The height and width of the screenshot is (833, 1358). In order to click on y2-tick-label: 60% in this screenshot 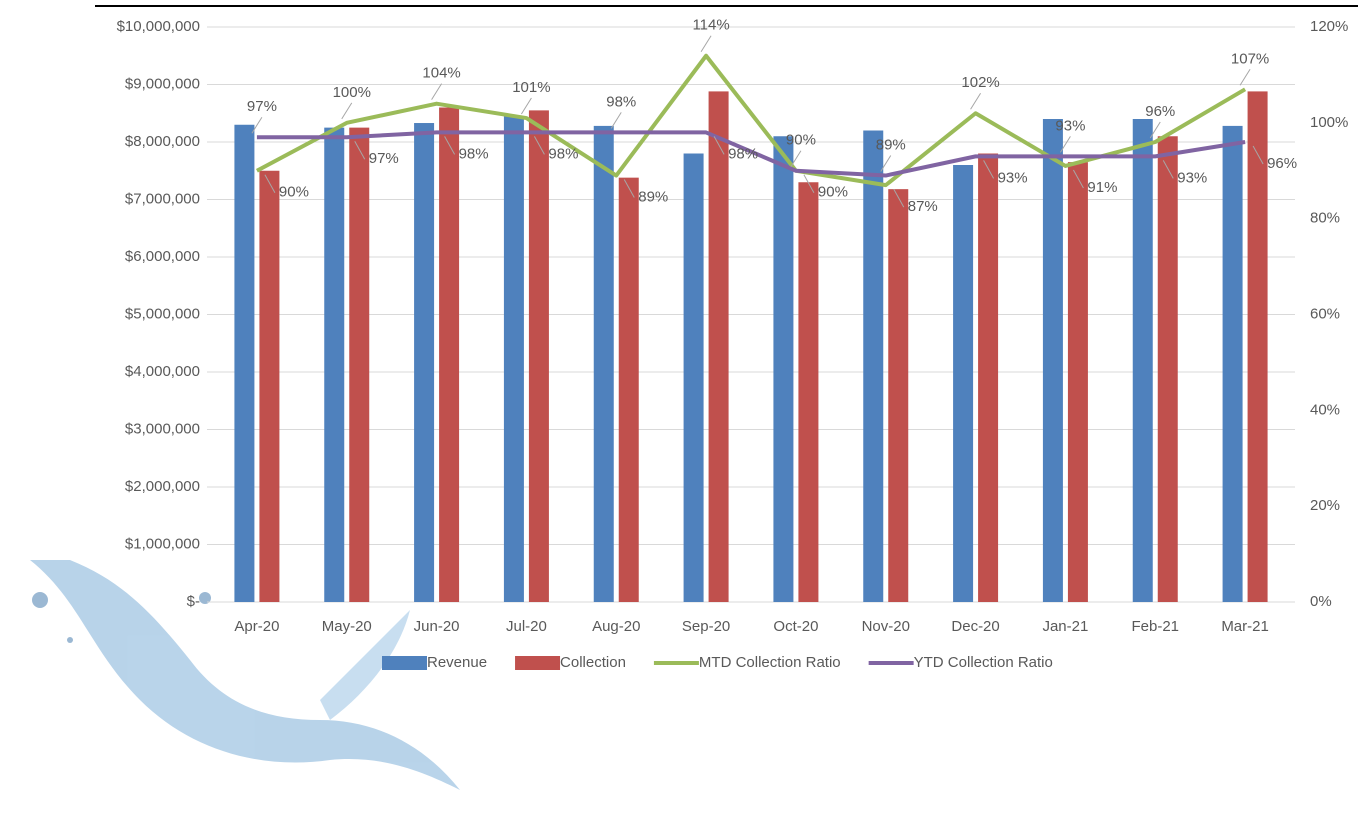, I will do `click(1325, 313)`.